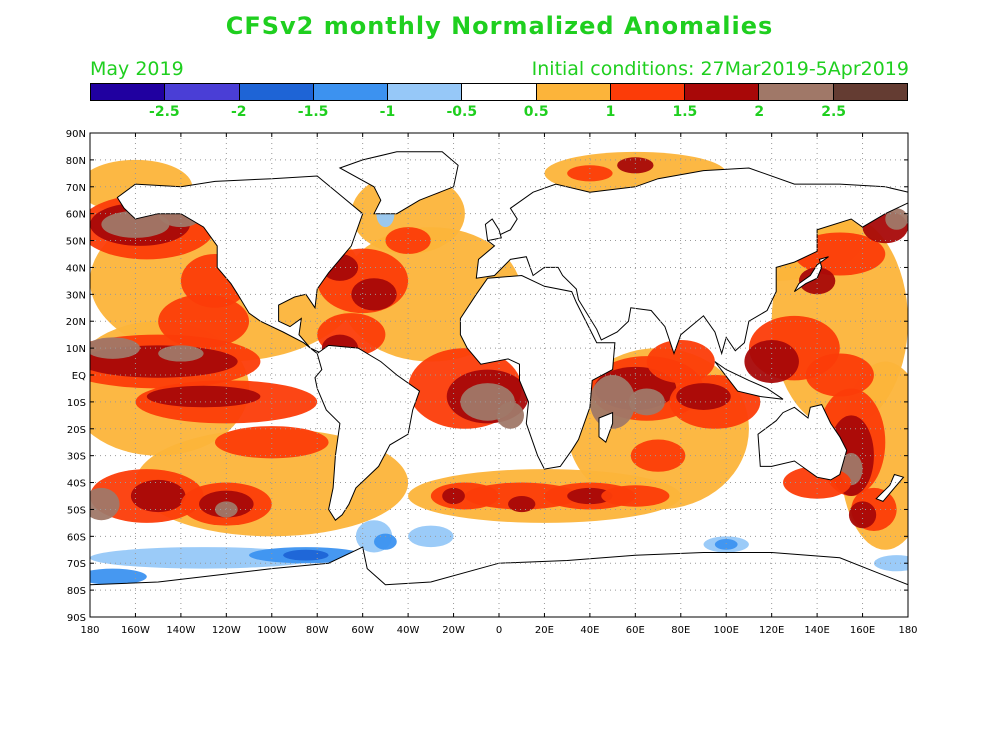  Describe the element at coordinates (271, 630) in the screenshot. I see `lon-label: 100W` at that location.